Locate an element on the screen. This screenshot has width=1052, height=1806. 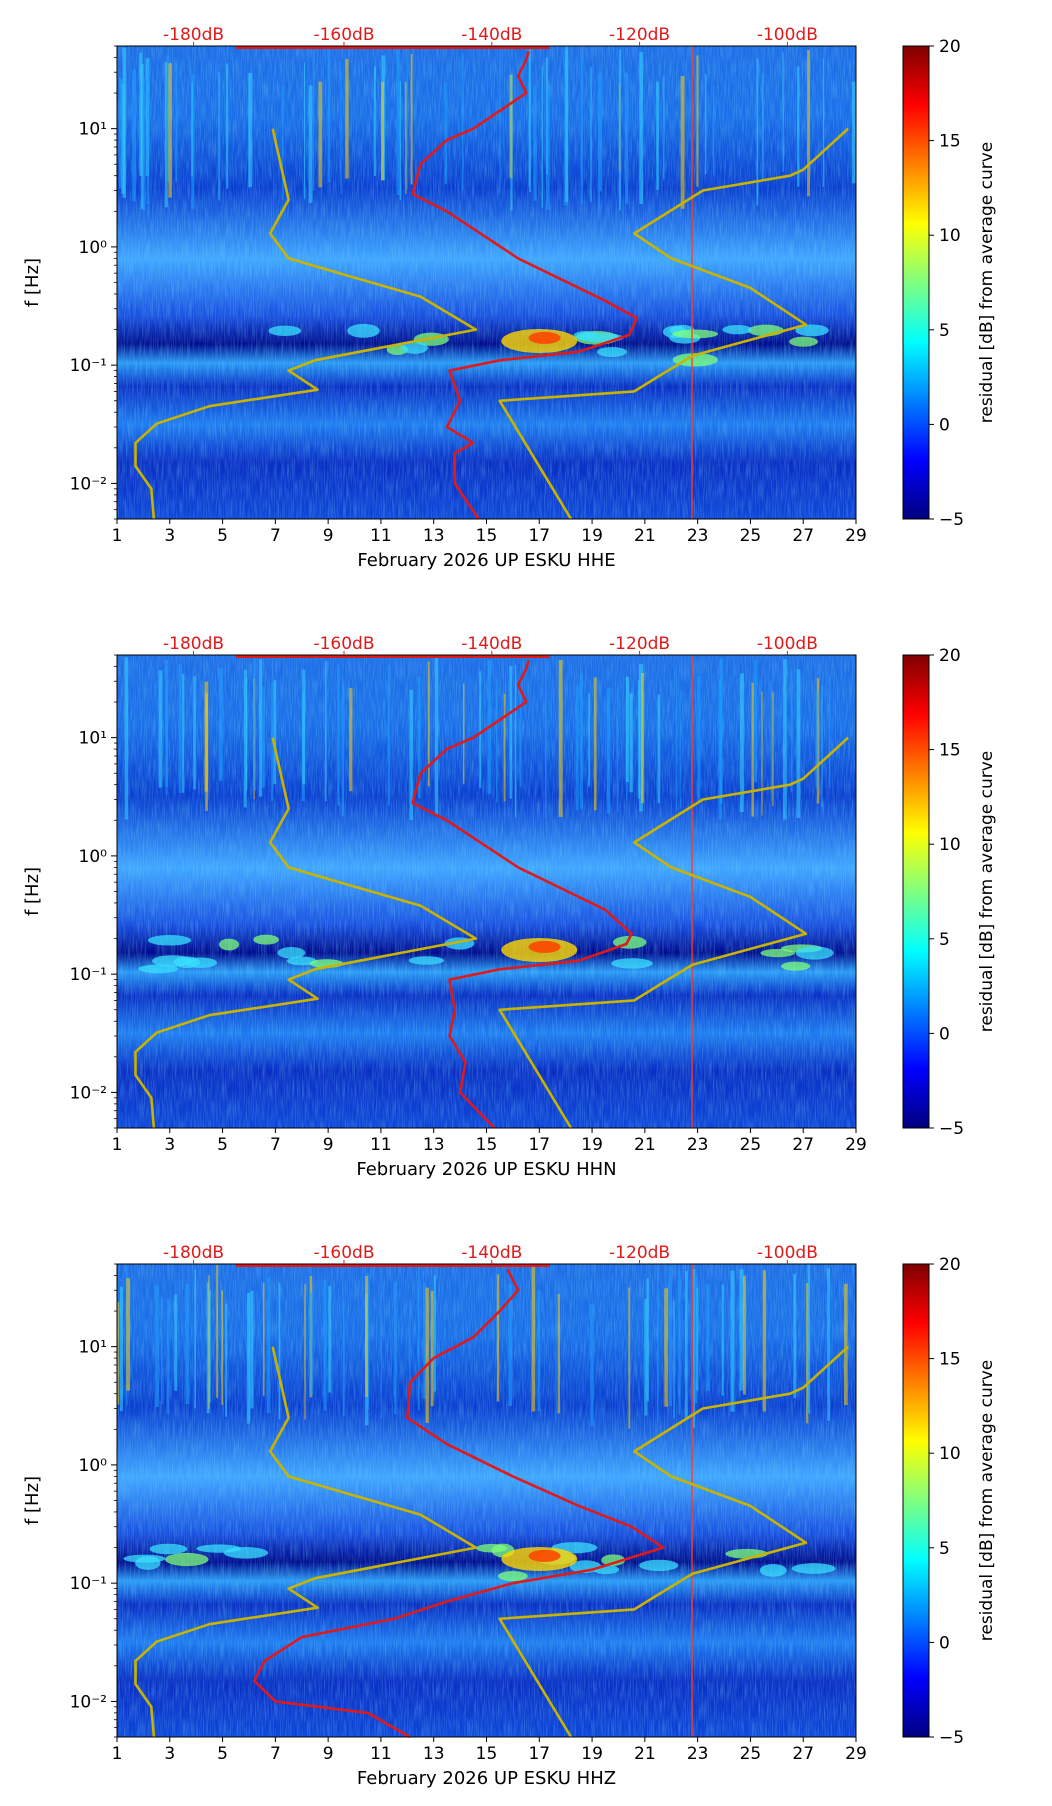
spectral-line-day23 is located at coordinates (692, 891).